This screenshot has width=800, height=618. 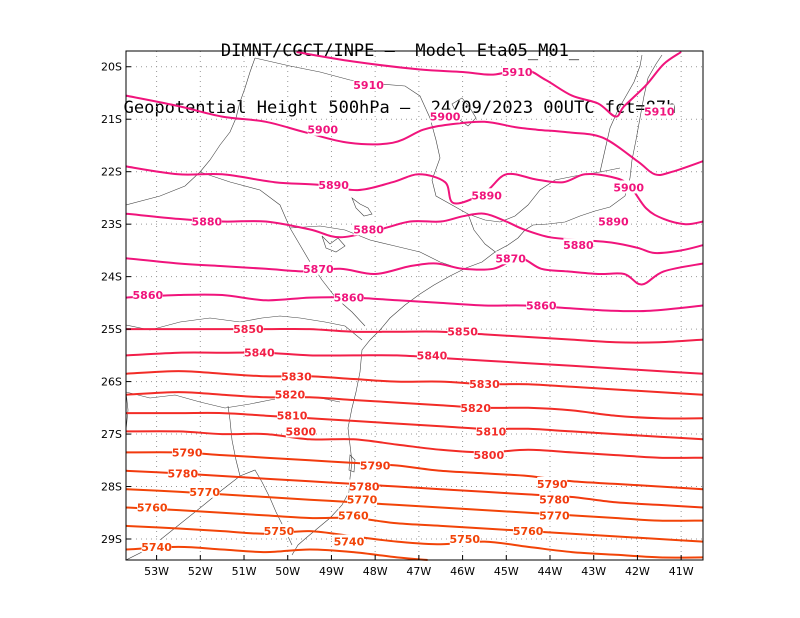 What do you see at coordinates (333, 244) in the screenshot?
I see `lagoon` at bounding box center [333, 244].